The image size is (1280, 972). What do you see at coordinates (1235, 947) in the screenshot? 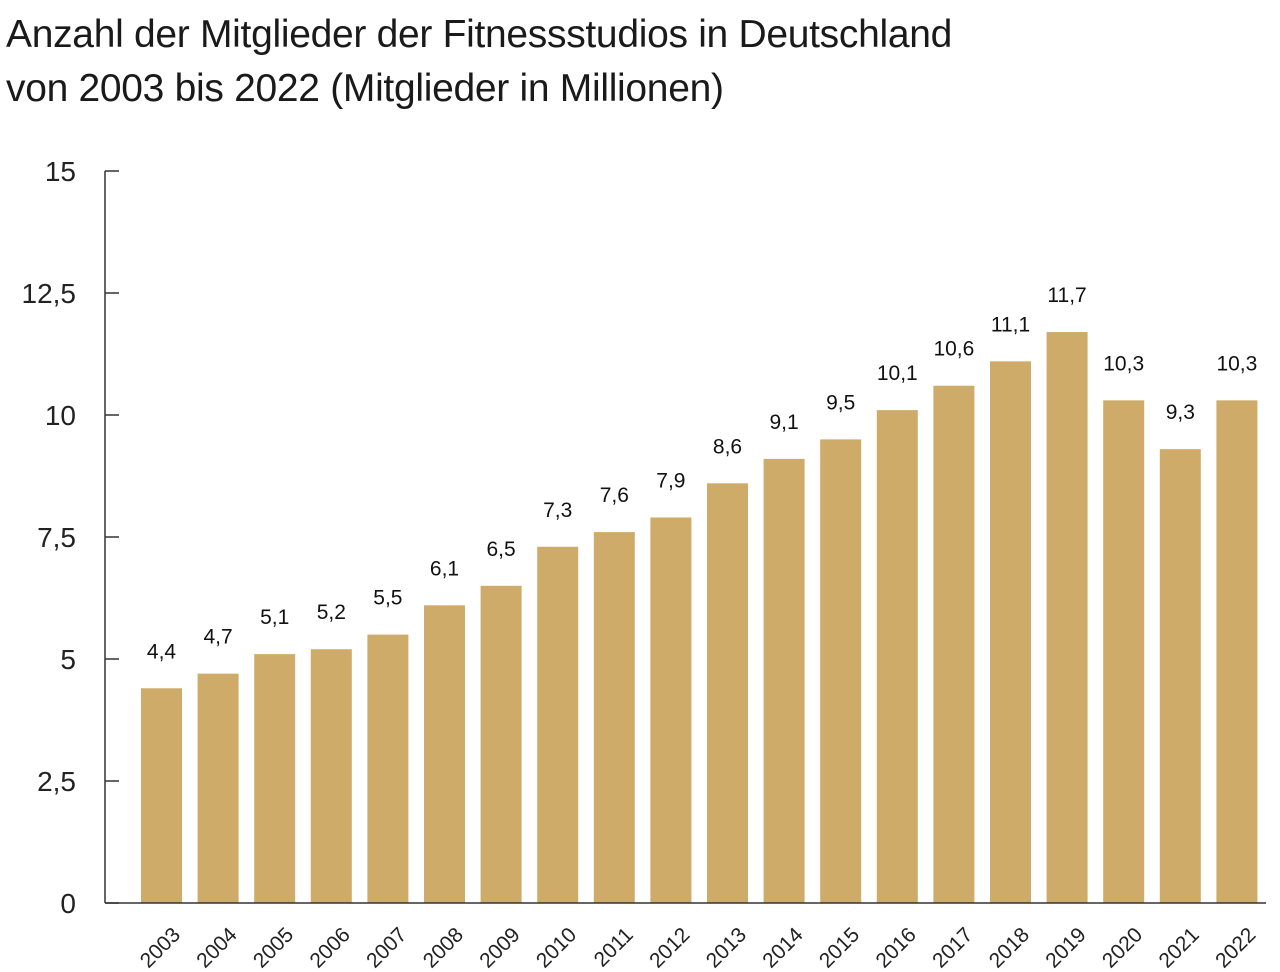
I see `x-tick-label: 2022` at bounding box center [1235, 947].